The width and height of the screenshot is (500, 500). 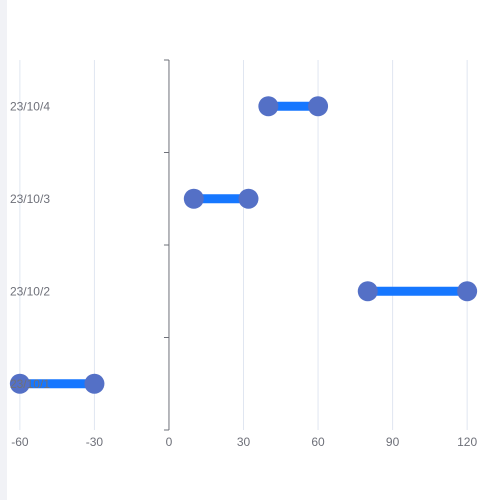 What do you see at coordinates (166, 245) in the screenshot?
I see `axes` at bounding box center [166, 245].